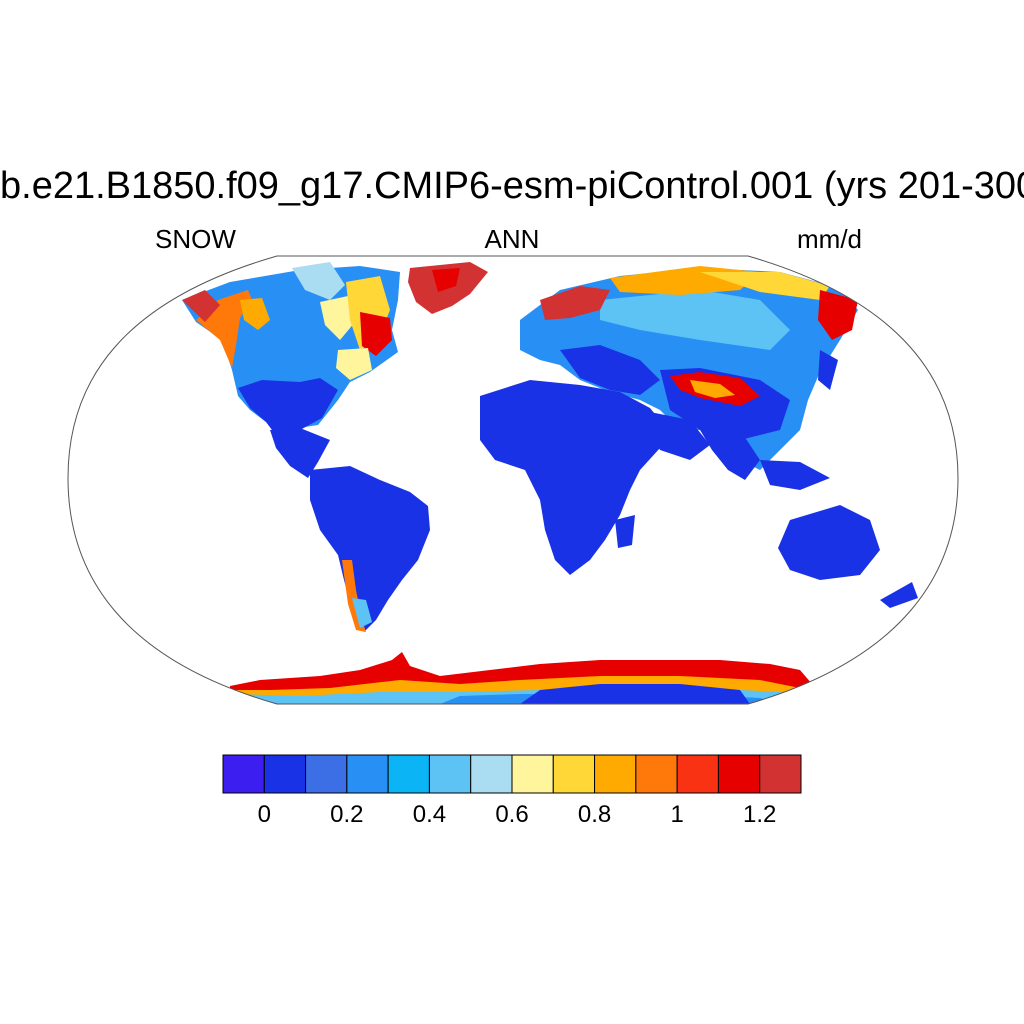 This screenshot has width=1024, height=1024. What do you see at coordinates (448, 288) in the screenshot?
I see `greenland` at bounding box center [448, 288].